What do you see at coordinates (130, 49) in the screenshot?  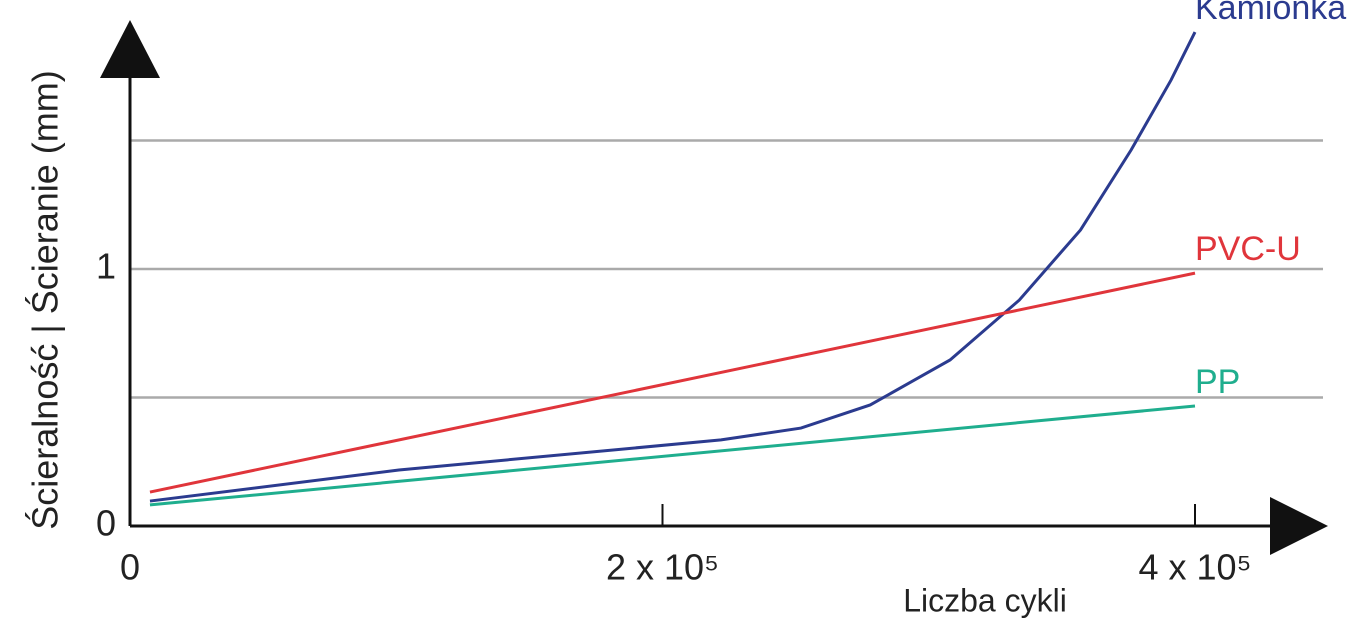 I see `y-axis-arrow` at bounding box center [130, 49].